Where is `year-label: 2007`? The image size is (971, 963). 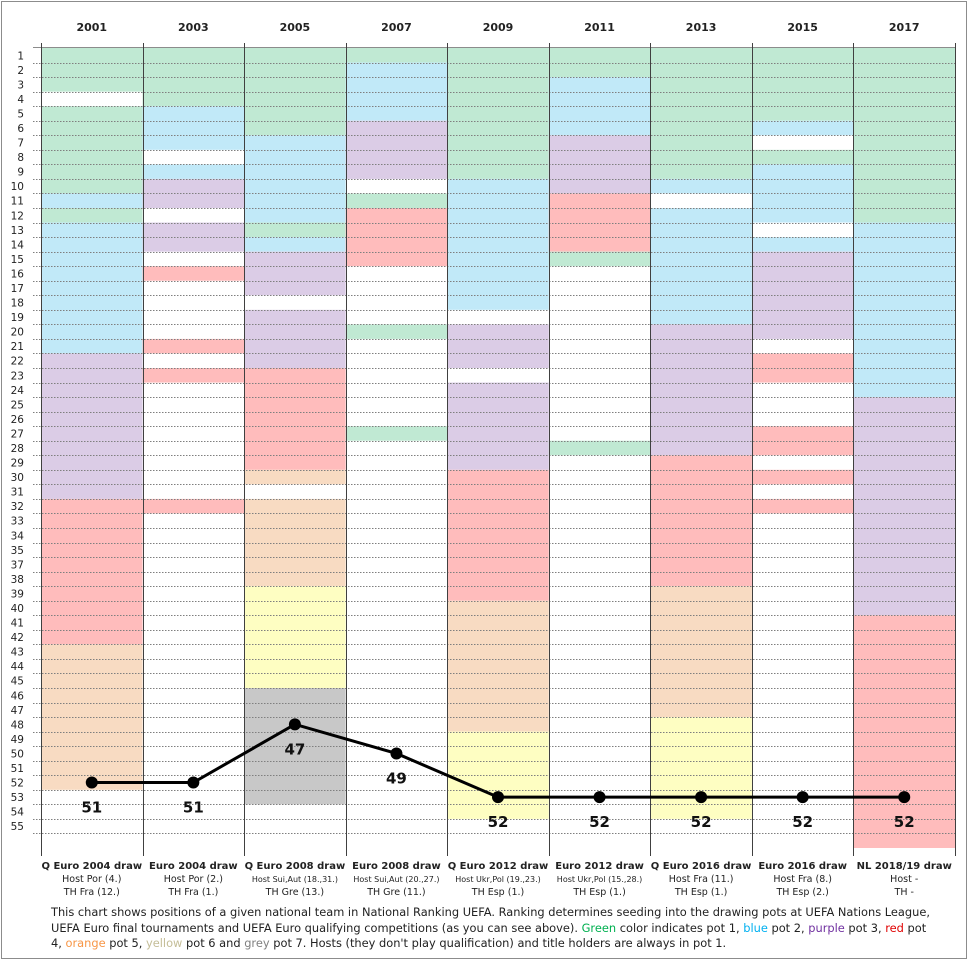
year-label: 2007 is located at coordinates (396, 27).